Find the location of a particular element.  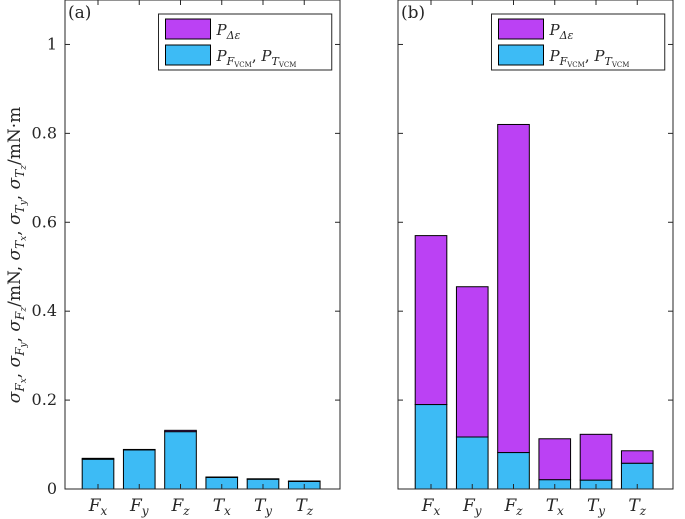

panel-label: (b) is located at coordinates (413, 13).